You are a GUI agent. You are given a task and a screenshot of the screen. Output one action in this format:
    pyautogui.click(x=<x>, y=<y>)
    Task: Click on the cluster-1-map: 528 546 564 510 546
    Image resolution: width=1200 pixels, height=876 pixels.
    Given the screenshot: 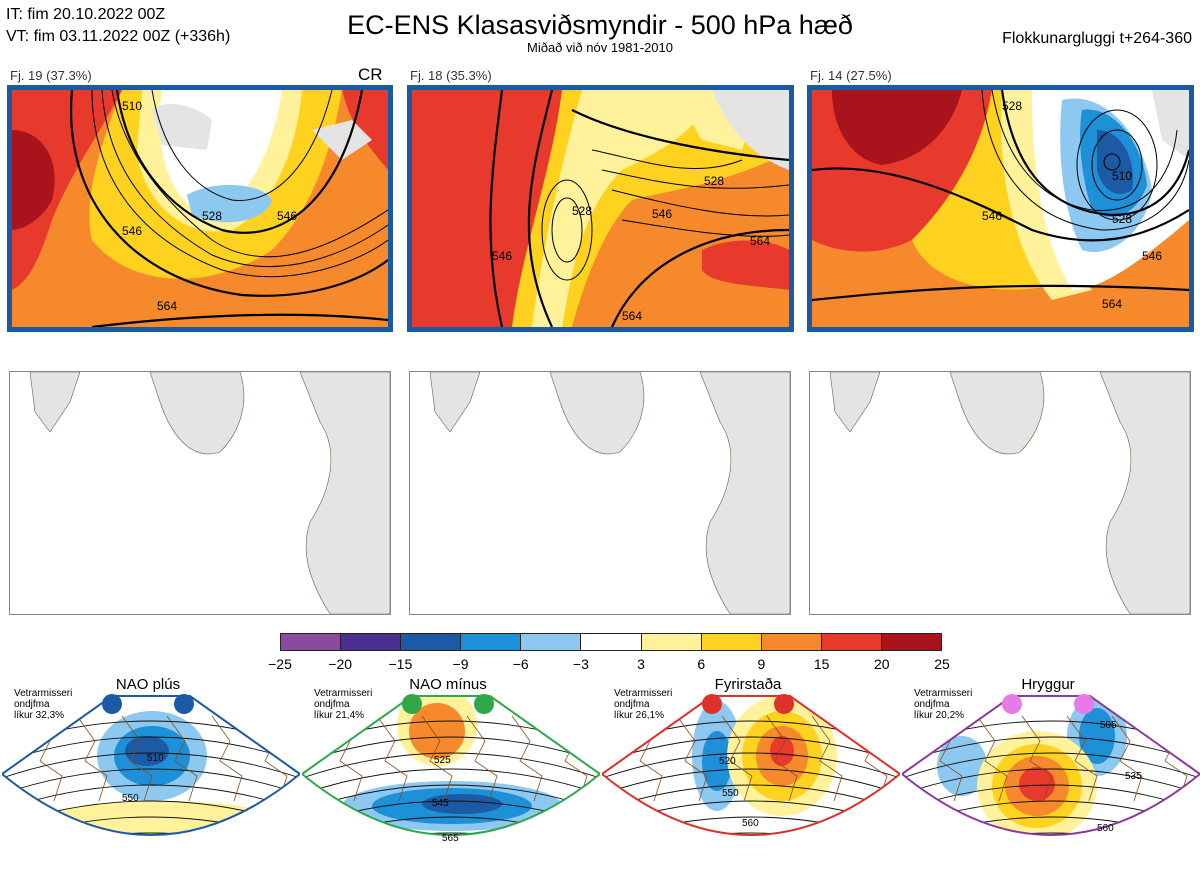 What is the action you would take?
    pyautogui.click(x=200, y=208)
    